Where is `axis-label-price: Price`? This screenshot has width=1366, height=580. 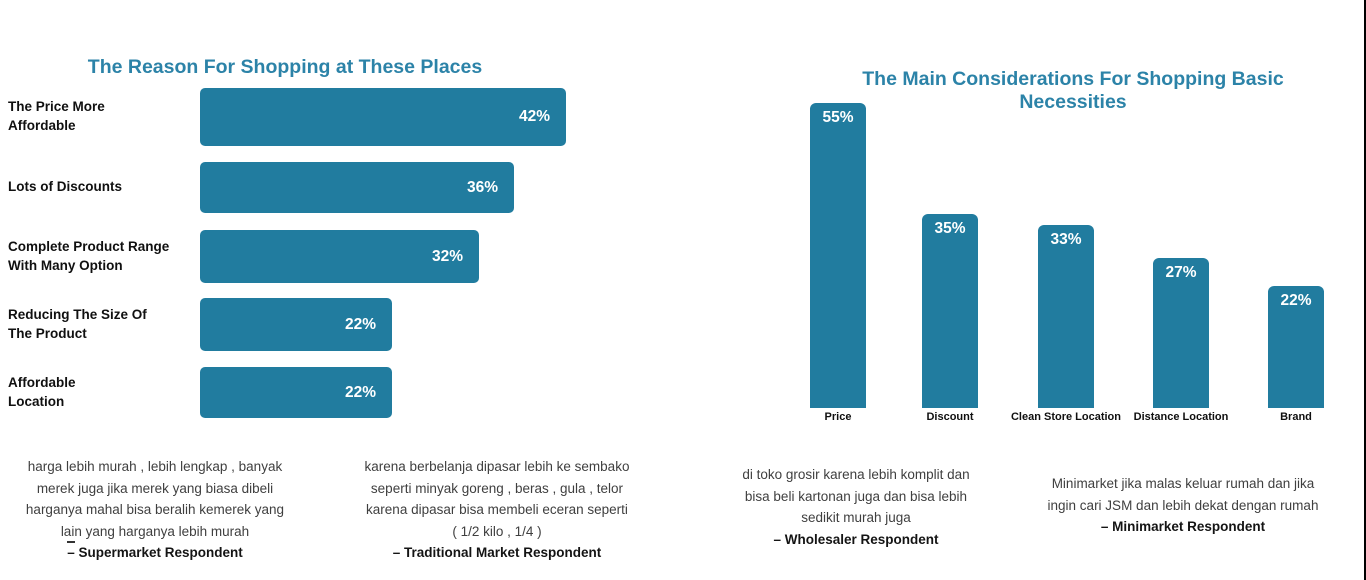 axis-label-price: Price is located at coordinates (838, 417).